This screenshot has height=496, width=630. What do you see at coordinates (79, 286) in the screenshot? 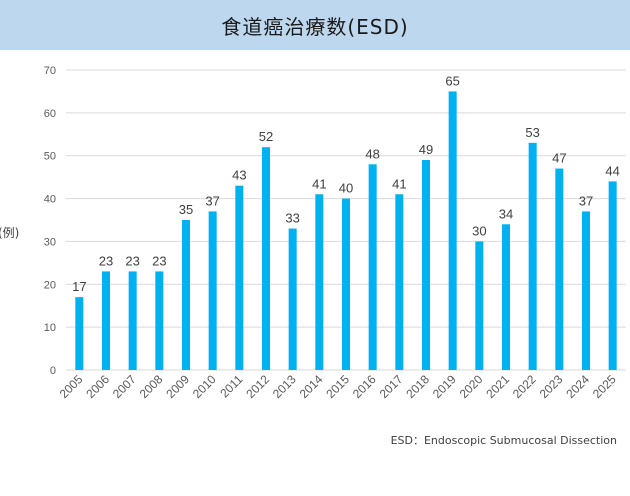
I see `data-label: 17` at bounding box center [79, 286].